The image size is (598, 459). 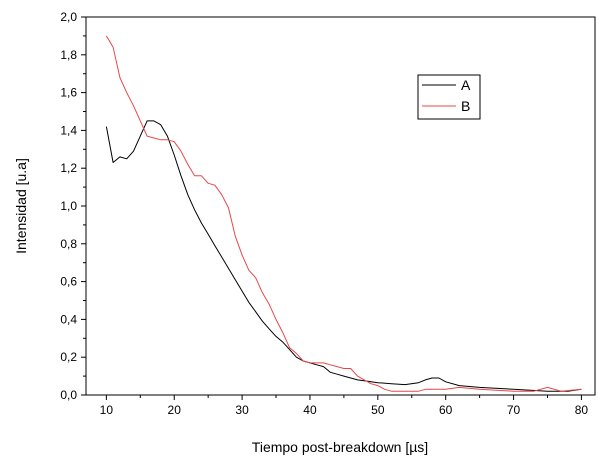 I want to click on legend-label-a: A, so click(x=466, y=85).